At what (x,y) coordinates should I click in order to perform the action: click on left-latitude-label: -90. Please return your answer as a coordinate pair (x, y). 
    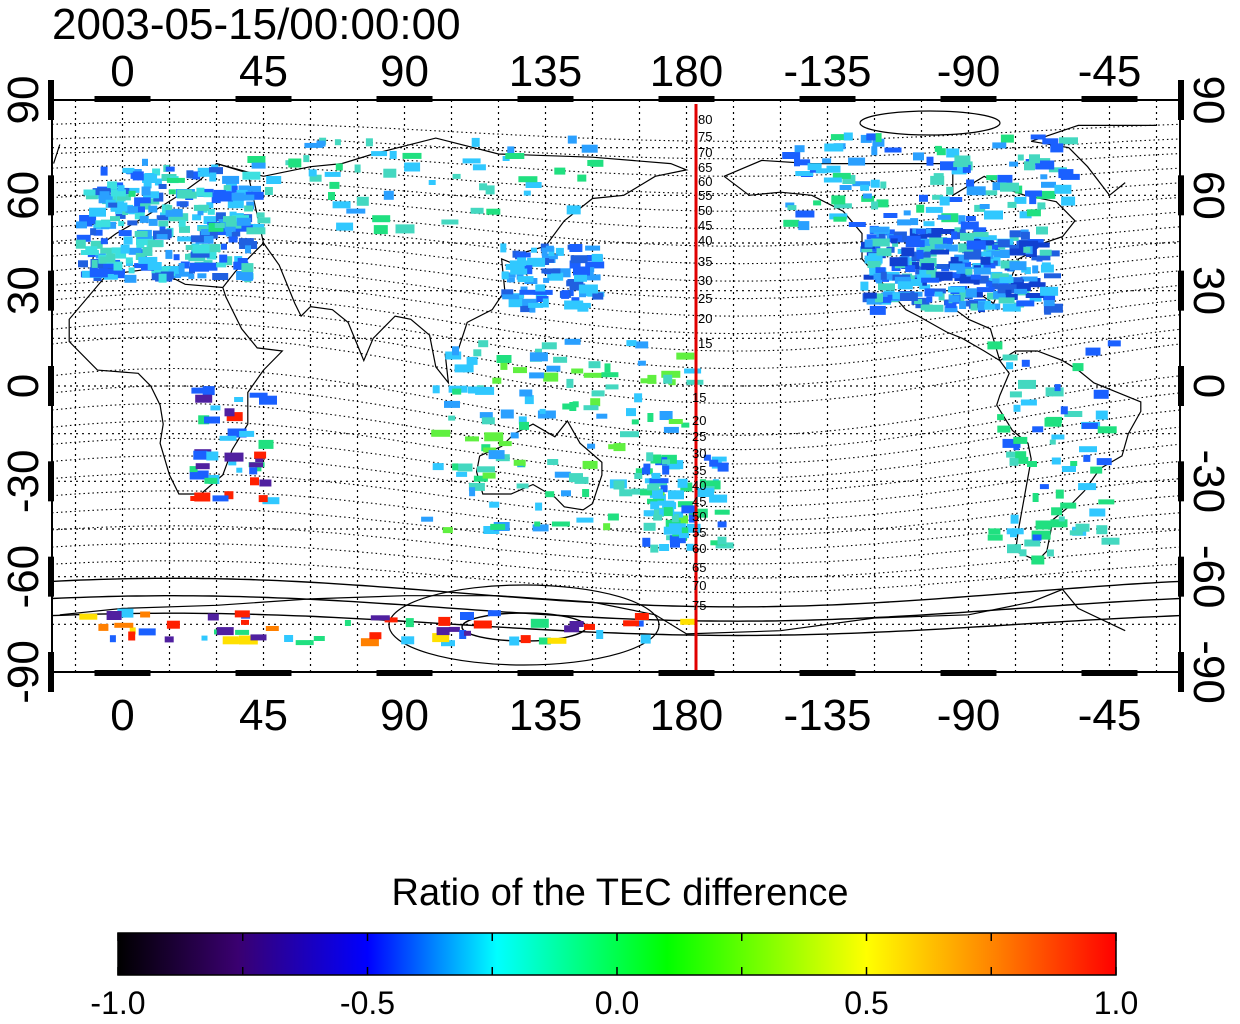
    Looking at the image, I should click on (24, 672).